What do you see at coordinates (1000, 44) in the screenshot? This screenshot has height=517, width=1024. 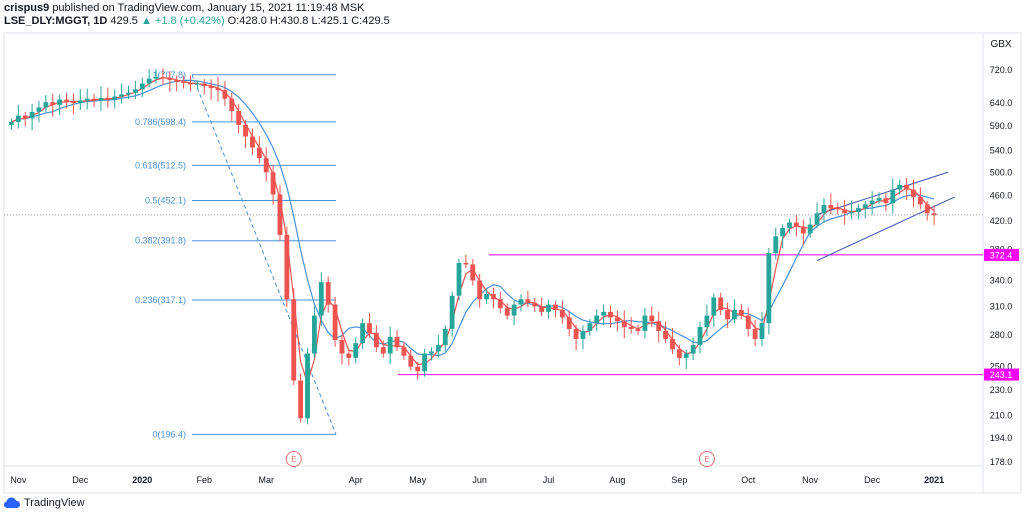 I see `currency-label: GBX` at bounding box center [1000, 44].